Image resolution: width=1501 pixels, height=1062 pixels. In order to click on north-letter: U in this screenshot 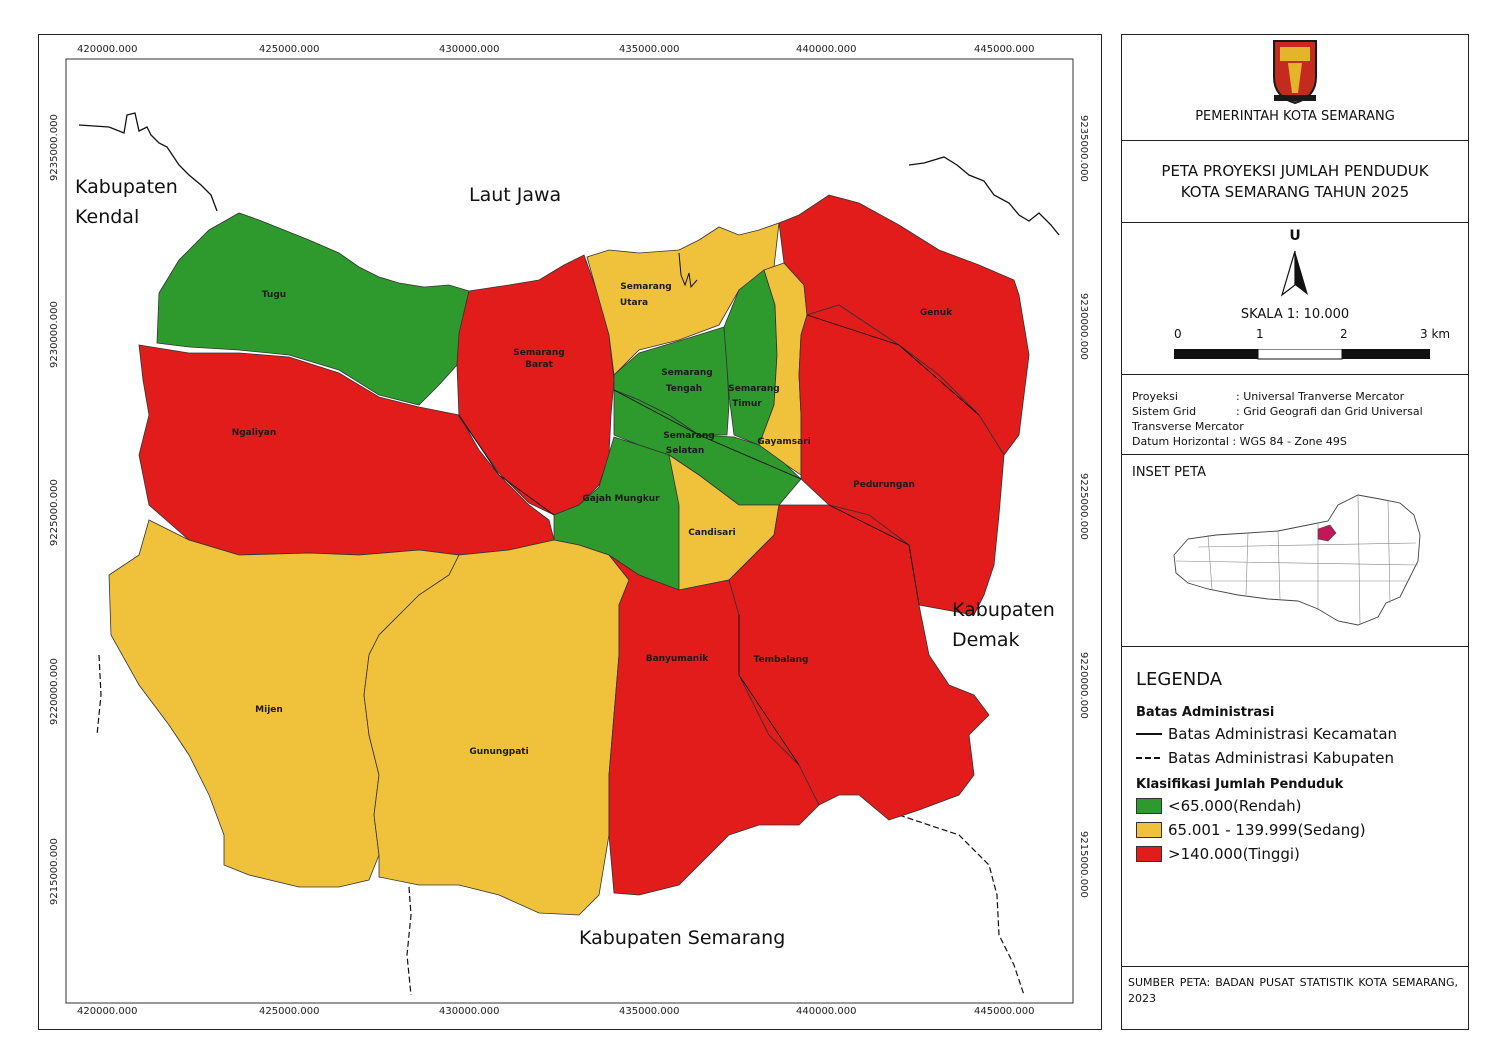, I will do `click(1295, 236)`.